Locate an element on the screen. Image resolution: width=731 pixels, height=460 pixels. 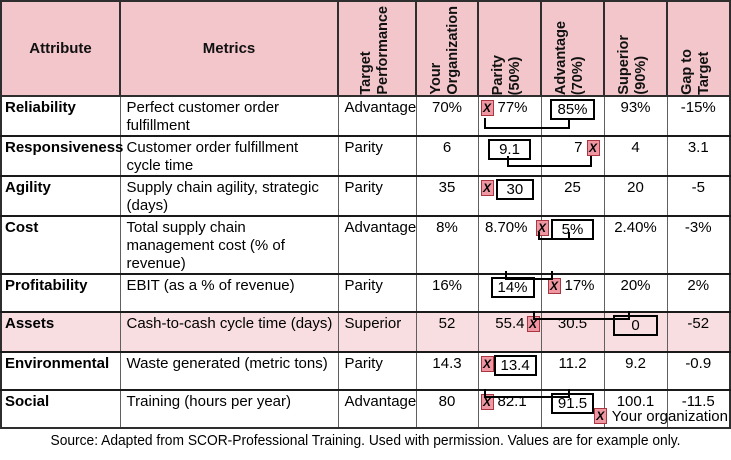
advantage-cell: 85% is located at coordinates (572, 116).